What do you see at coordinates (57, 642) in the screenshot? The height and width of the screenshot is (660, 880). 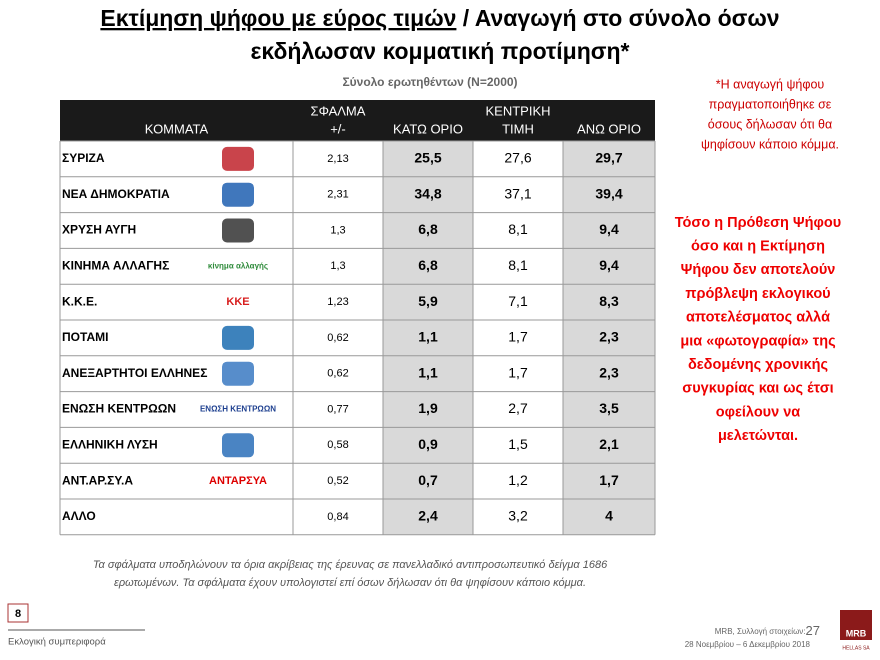 I see `section: Εκλογική συμπεριφορά` at bounding box center [57, 642].